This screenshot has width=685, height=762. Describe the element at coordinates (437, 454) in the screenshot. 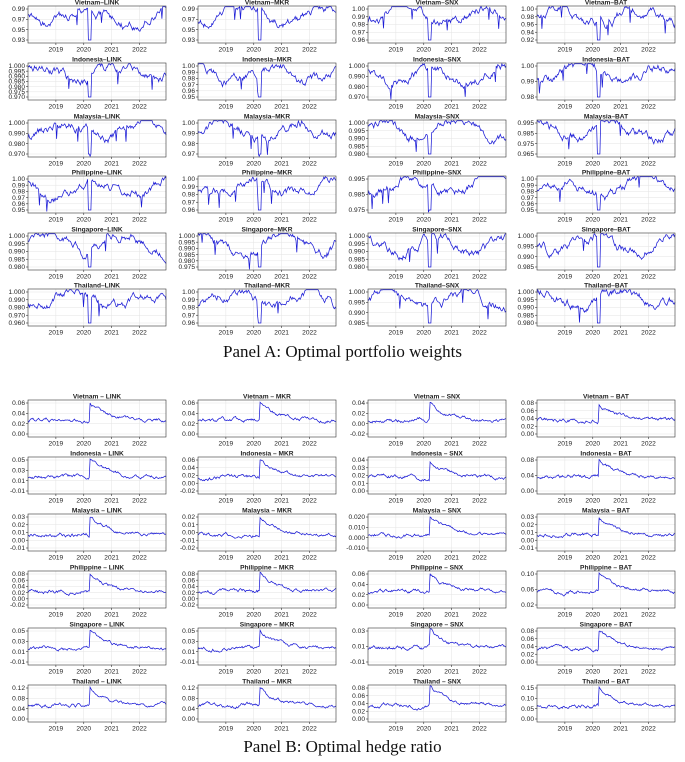

I see `subplot-title: Indonesia – SNX` at that location.